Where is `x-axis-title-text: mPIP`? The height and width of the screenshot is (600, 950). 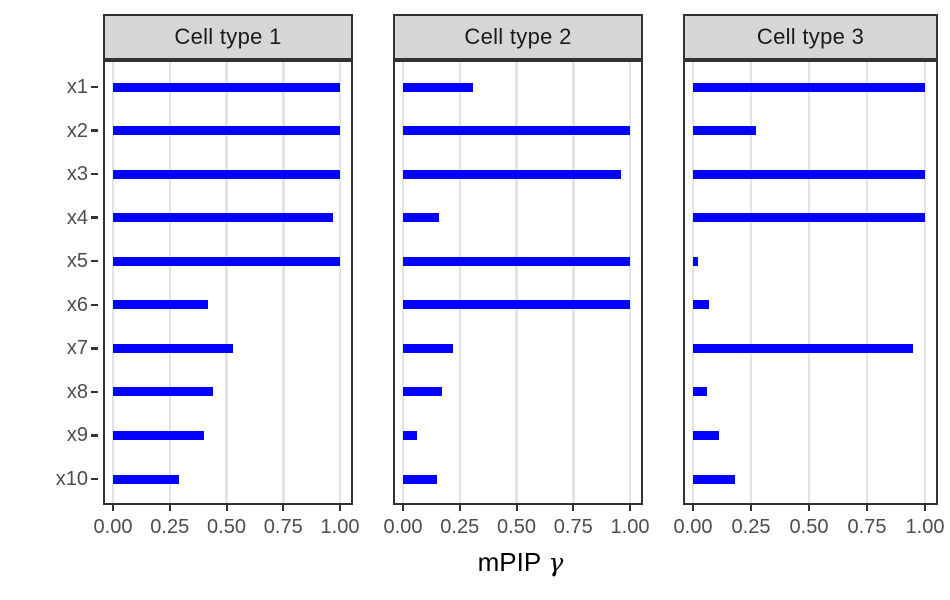
x-axis-title-text: mPIP is located at coordinates (509, 562).